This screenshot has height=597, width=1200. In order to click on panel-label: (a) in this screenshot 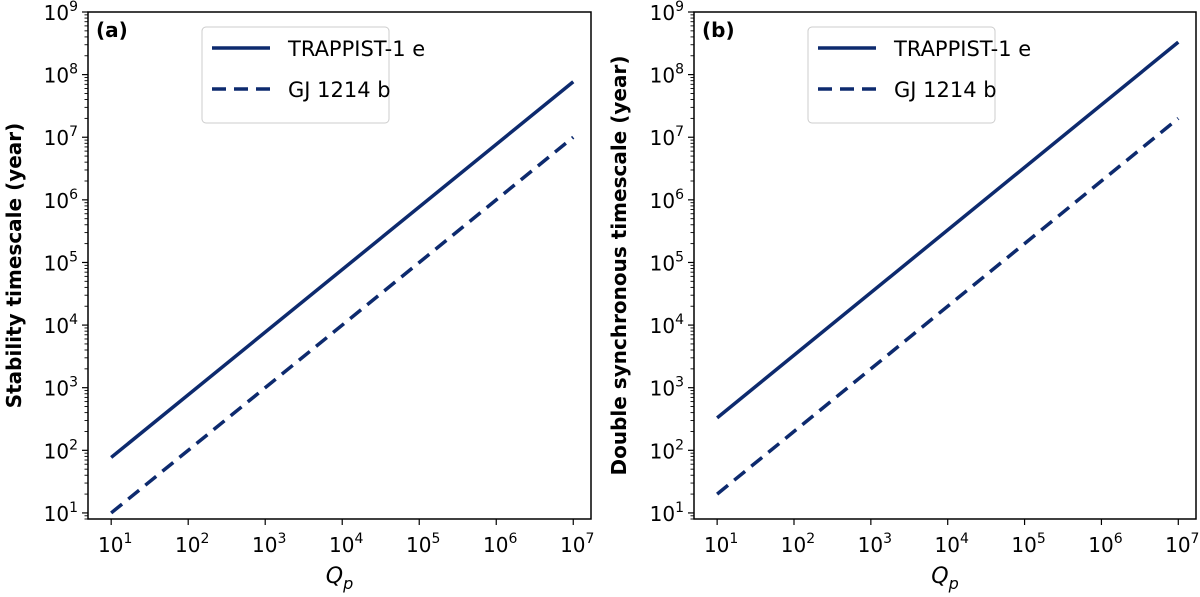, I will do `click(112, 30)`.